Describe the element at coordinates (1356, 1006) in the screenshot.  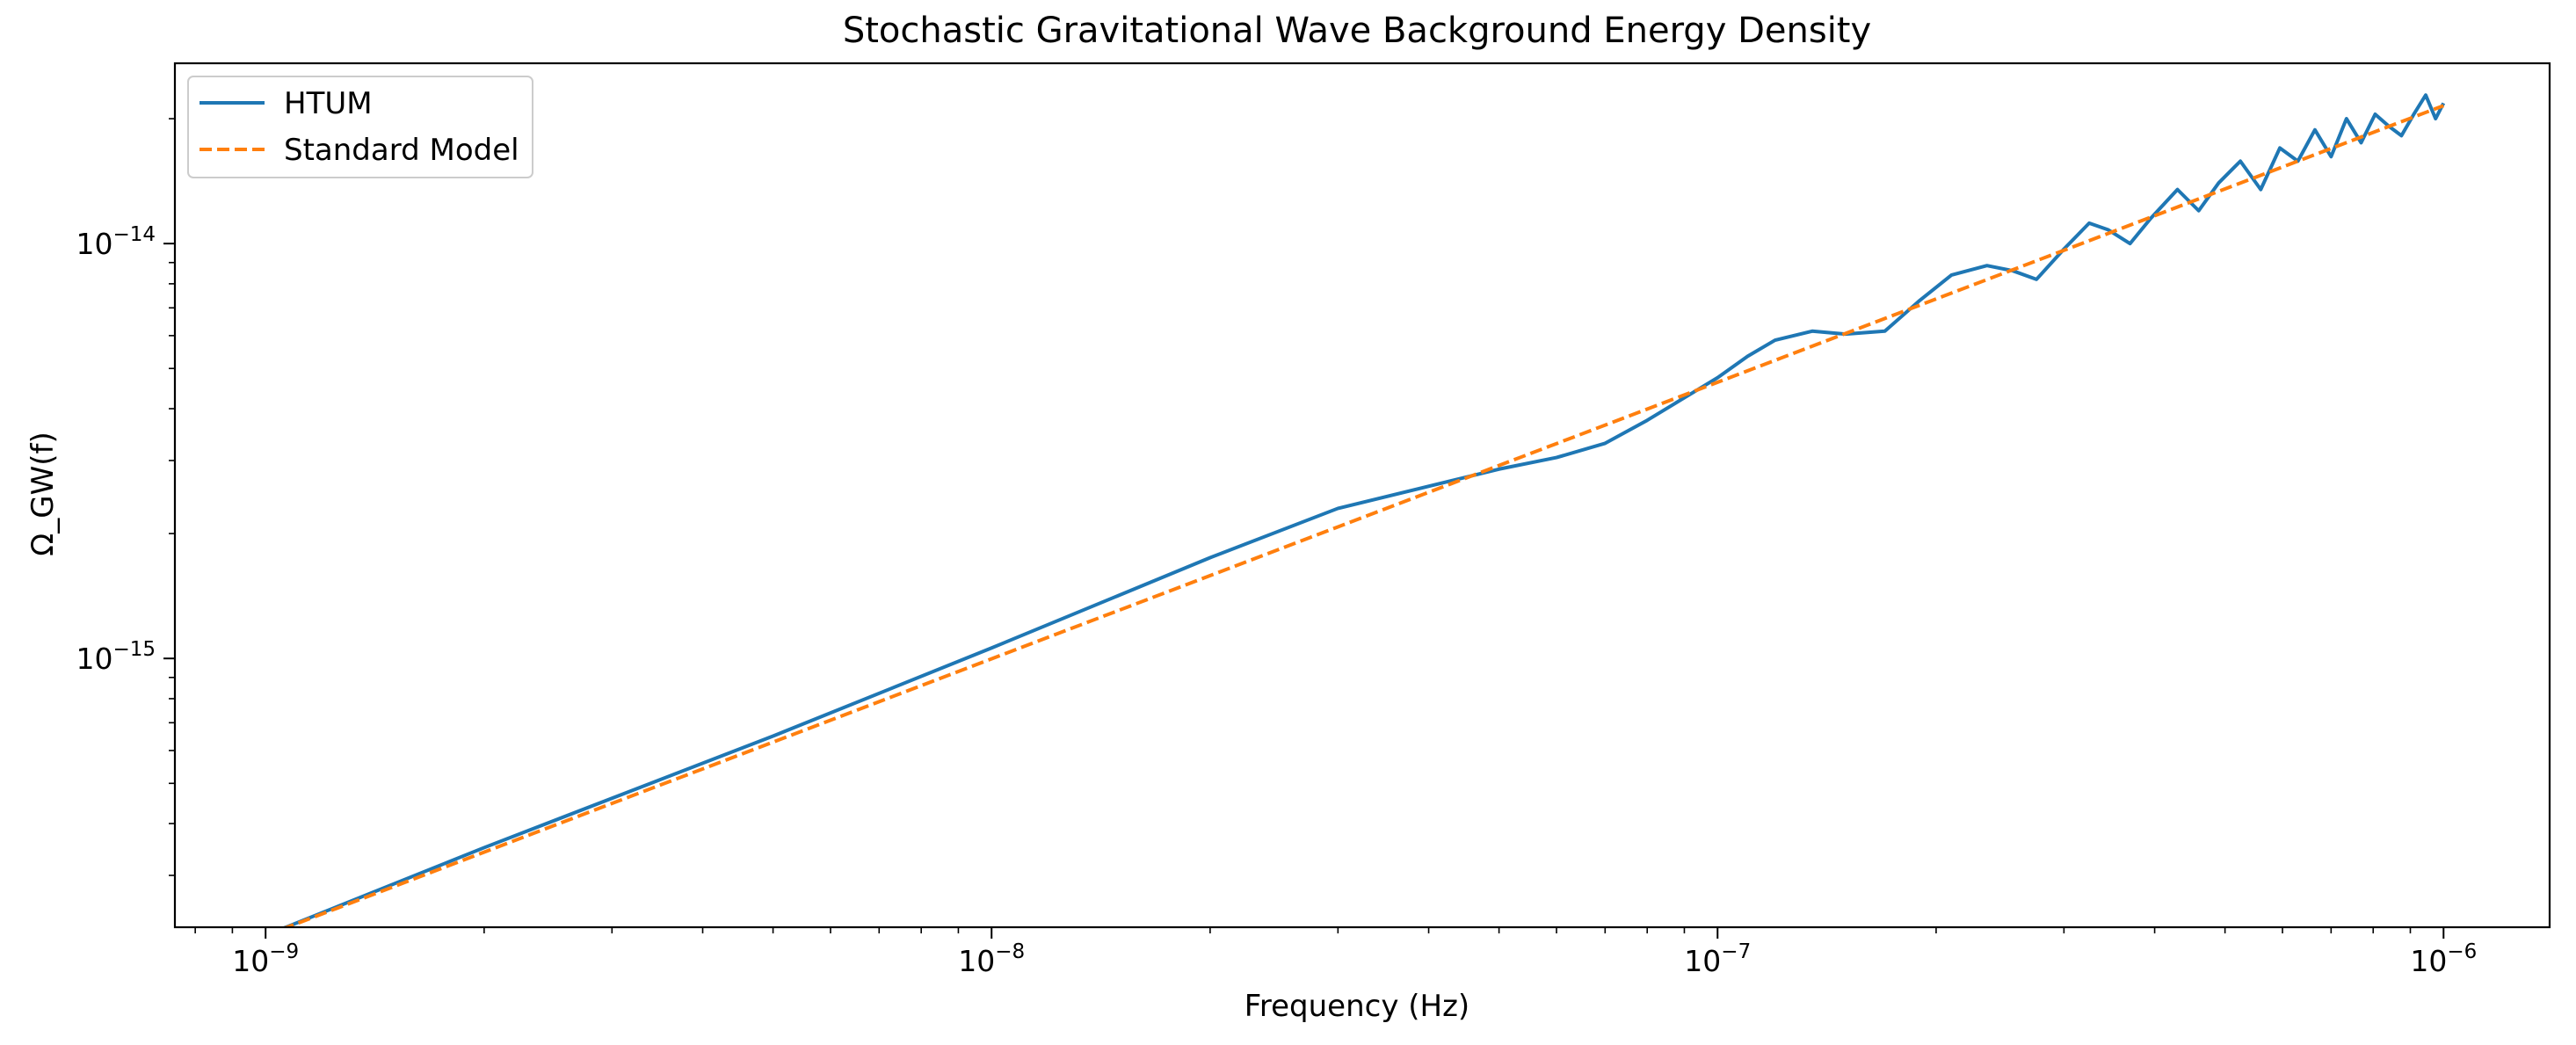
I see `x-axis-label: Frequency (Hz)` at that location.